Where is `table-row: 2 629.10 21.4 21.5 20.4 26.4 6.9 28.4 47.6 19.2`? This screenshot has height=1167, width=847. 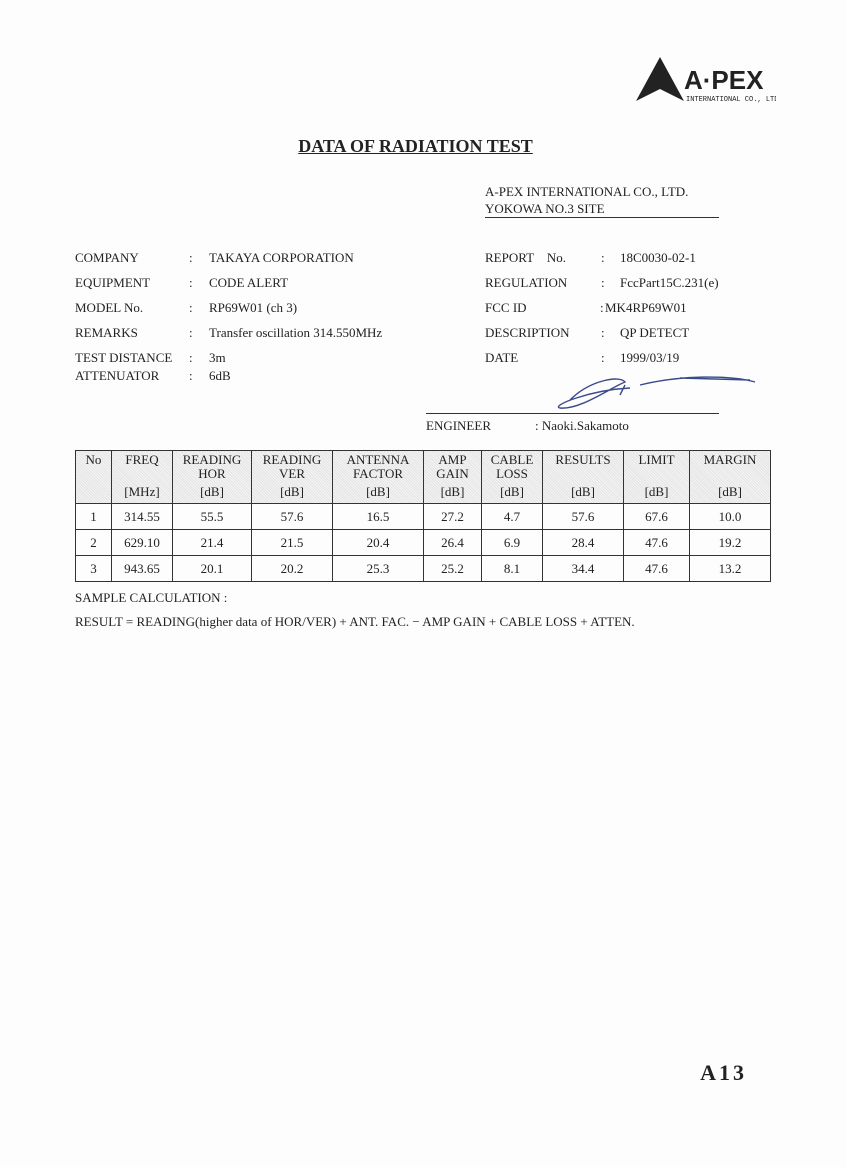
table-row: 2 629.10 21.4 21.5 20.4 26.4 6.9 28.4 47.6 19.2 is located at coordinates (423, 542).